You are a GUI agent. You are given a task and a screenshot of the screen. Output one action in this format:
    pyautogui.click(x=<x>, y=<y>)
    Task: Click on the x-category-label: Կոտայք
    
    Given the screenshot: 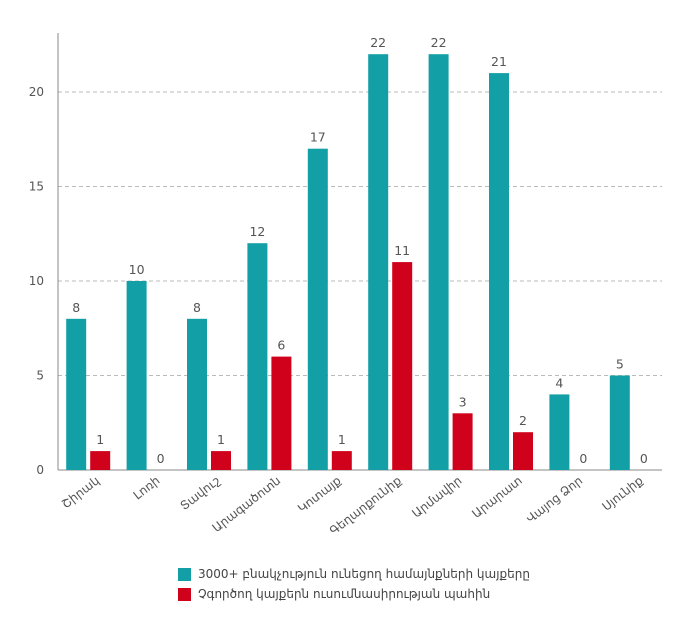 What is the action you would take?
    pyautogui.click(x=319, y=494)
    